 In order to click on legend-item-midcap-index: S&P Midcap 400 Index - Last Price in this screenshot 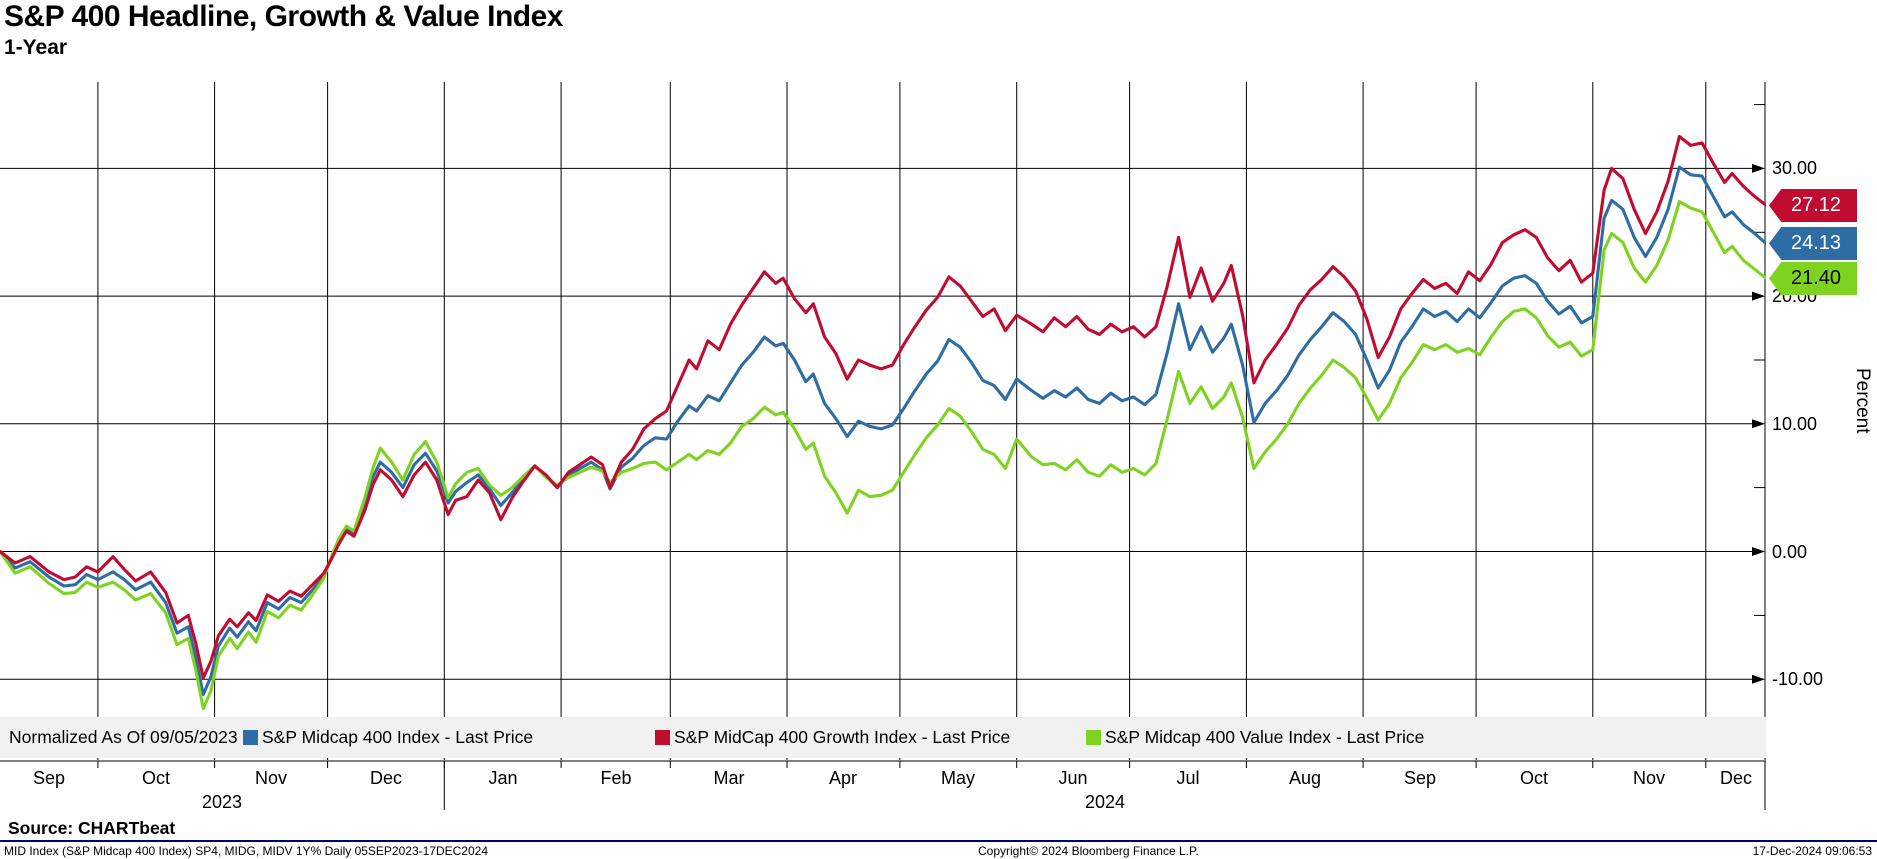, I will do `click(388, 737)`.